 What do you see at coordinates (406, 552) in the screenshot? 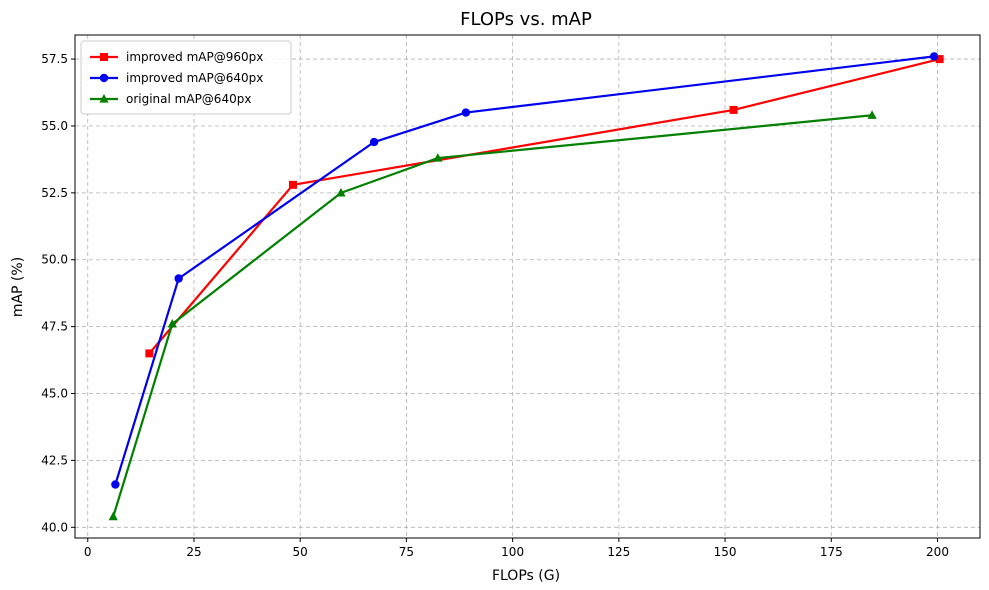
I see `x-tick-label: 75` at bounding box center [406, 552].